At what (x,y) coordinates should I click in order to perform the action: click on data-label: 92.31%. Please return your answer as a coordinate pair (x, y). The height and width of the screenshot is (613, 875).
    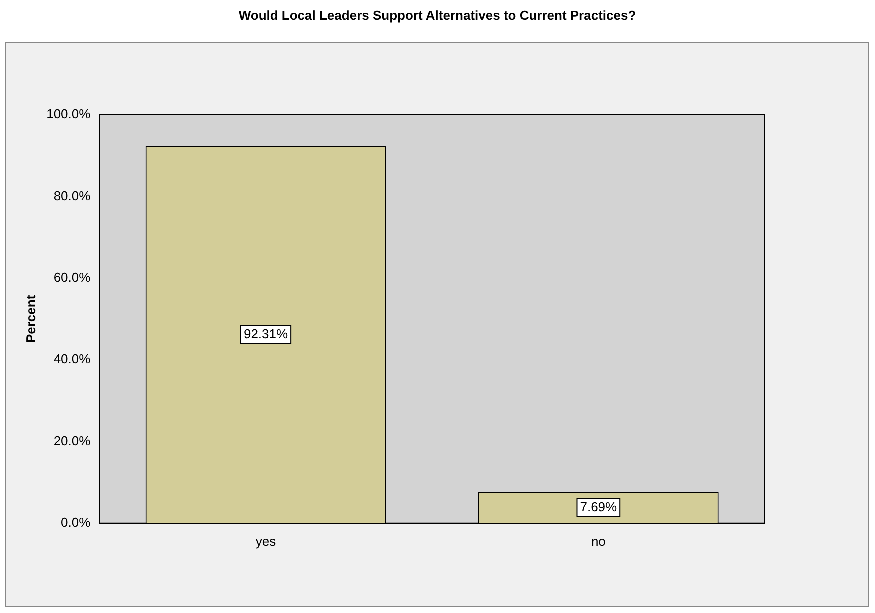
    Looking at the image, I should click on (266, 334).